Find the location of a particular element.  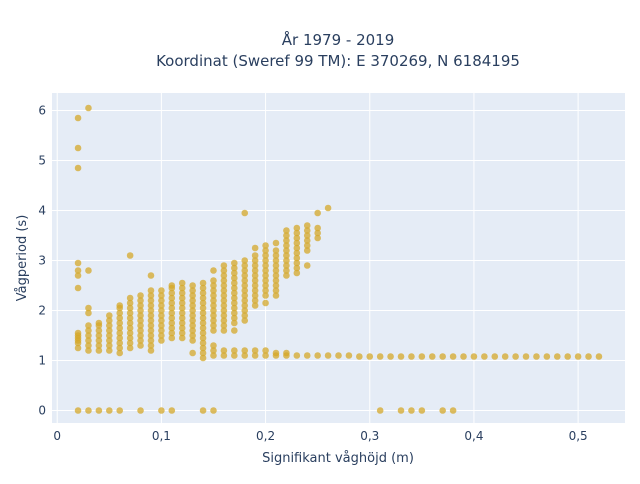

y-tick-label: 0 is located at coordinates (42, 411).